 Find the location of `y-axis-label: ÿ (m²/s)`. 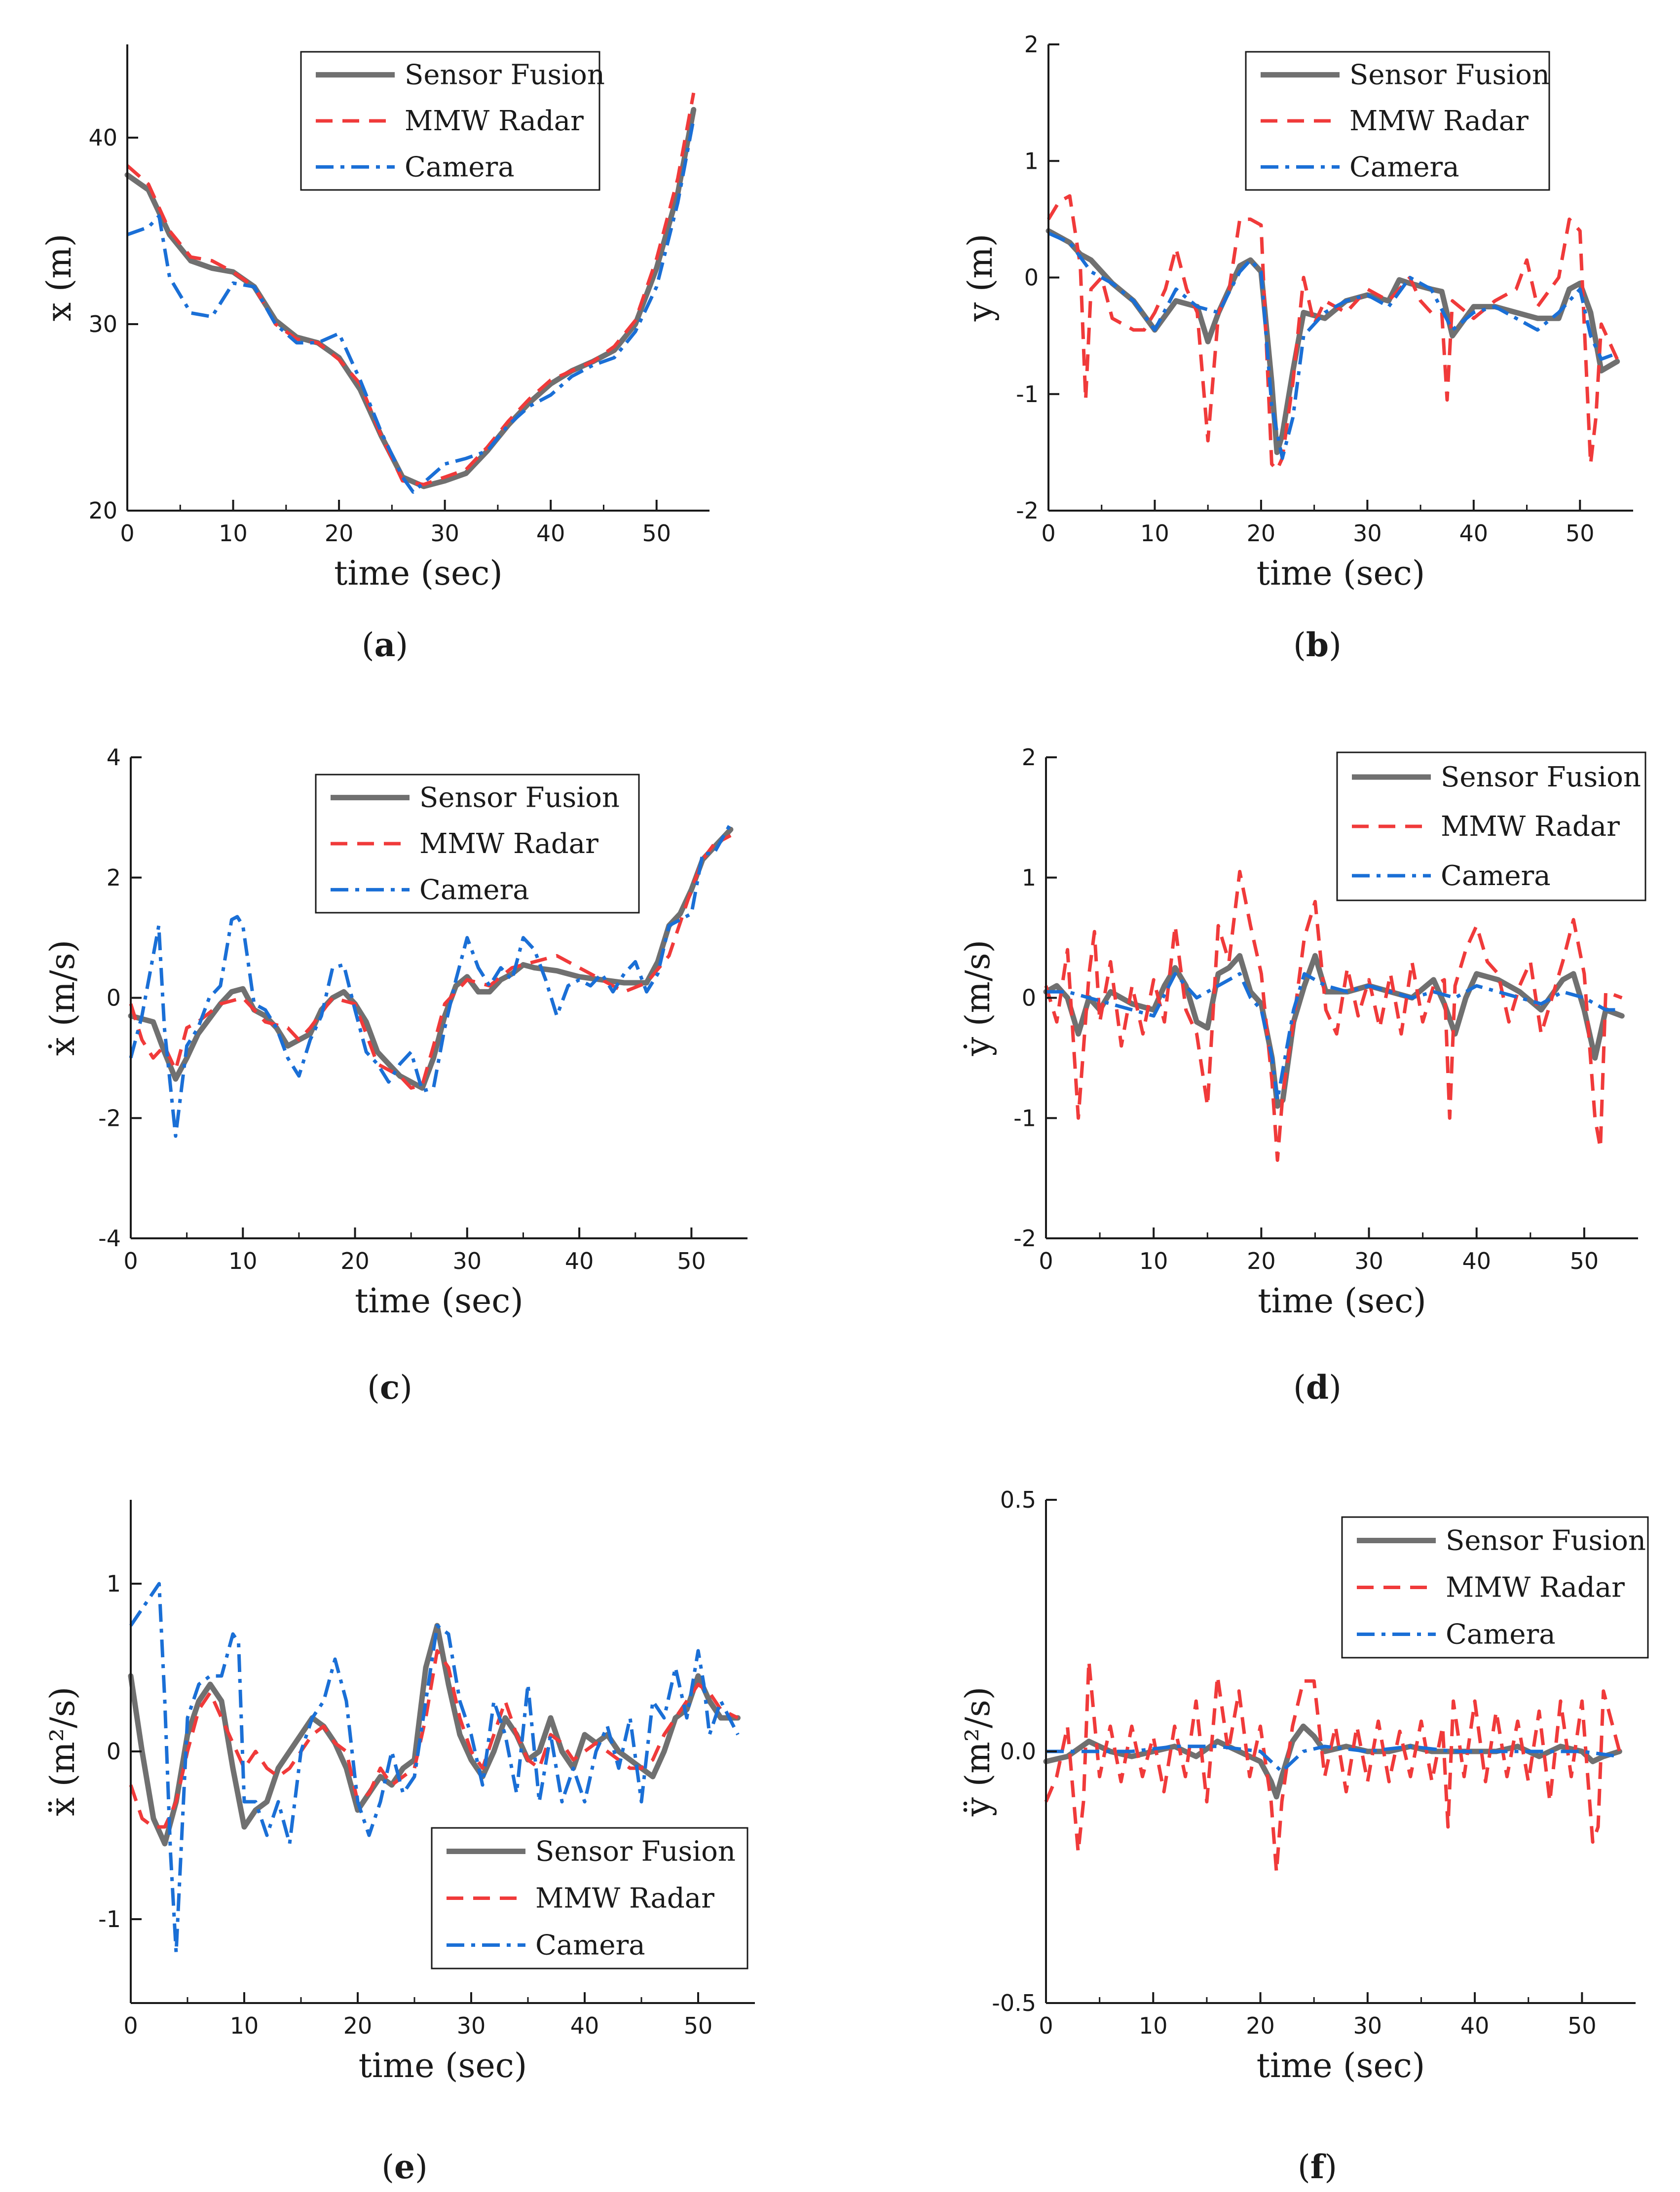

y-axis-label: ÿ (m²/s) is located at coordinates (979, 1752).